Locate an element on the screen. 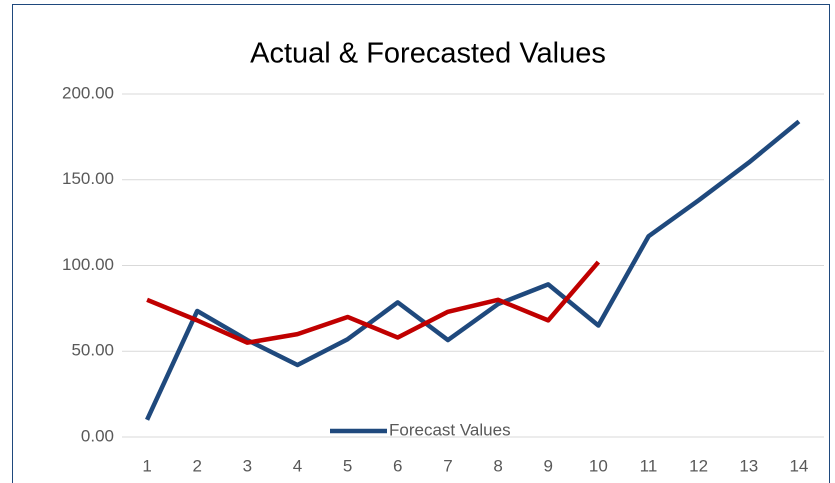  y-tick-label: 150.00 is located at coordinates (88, 178).